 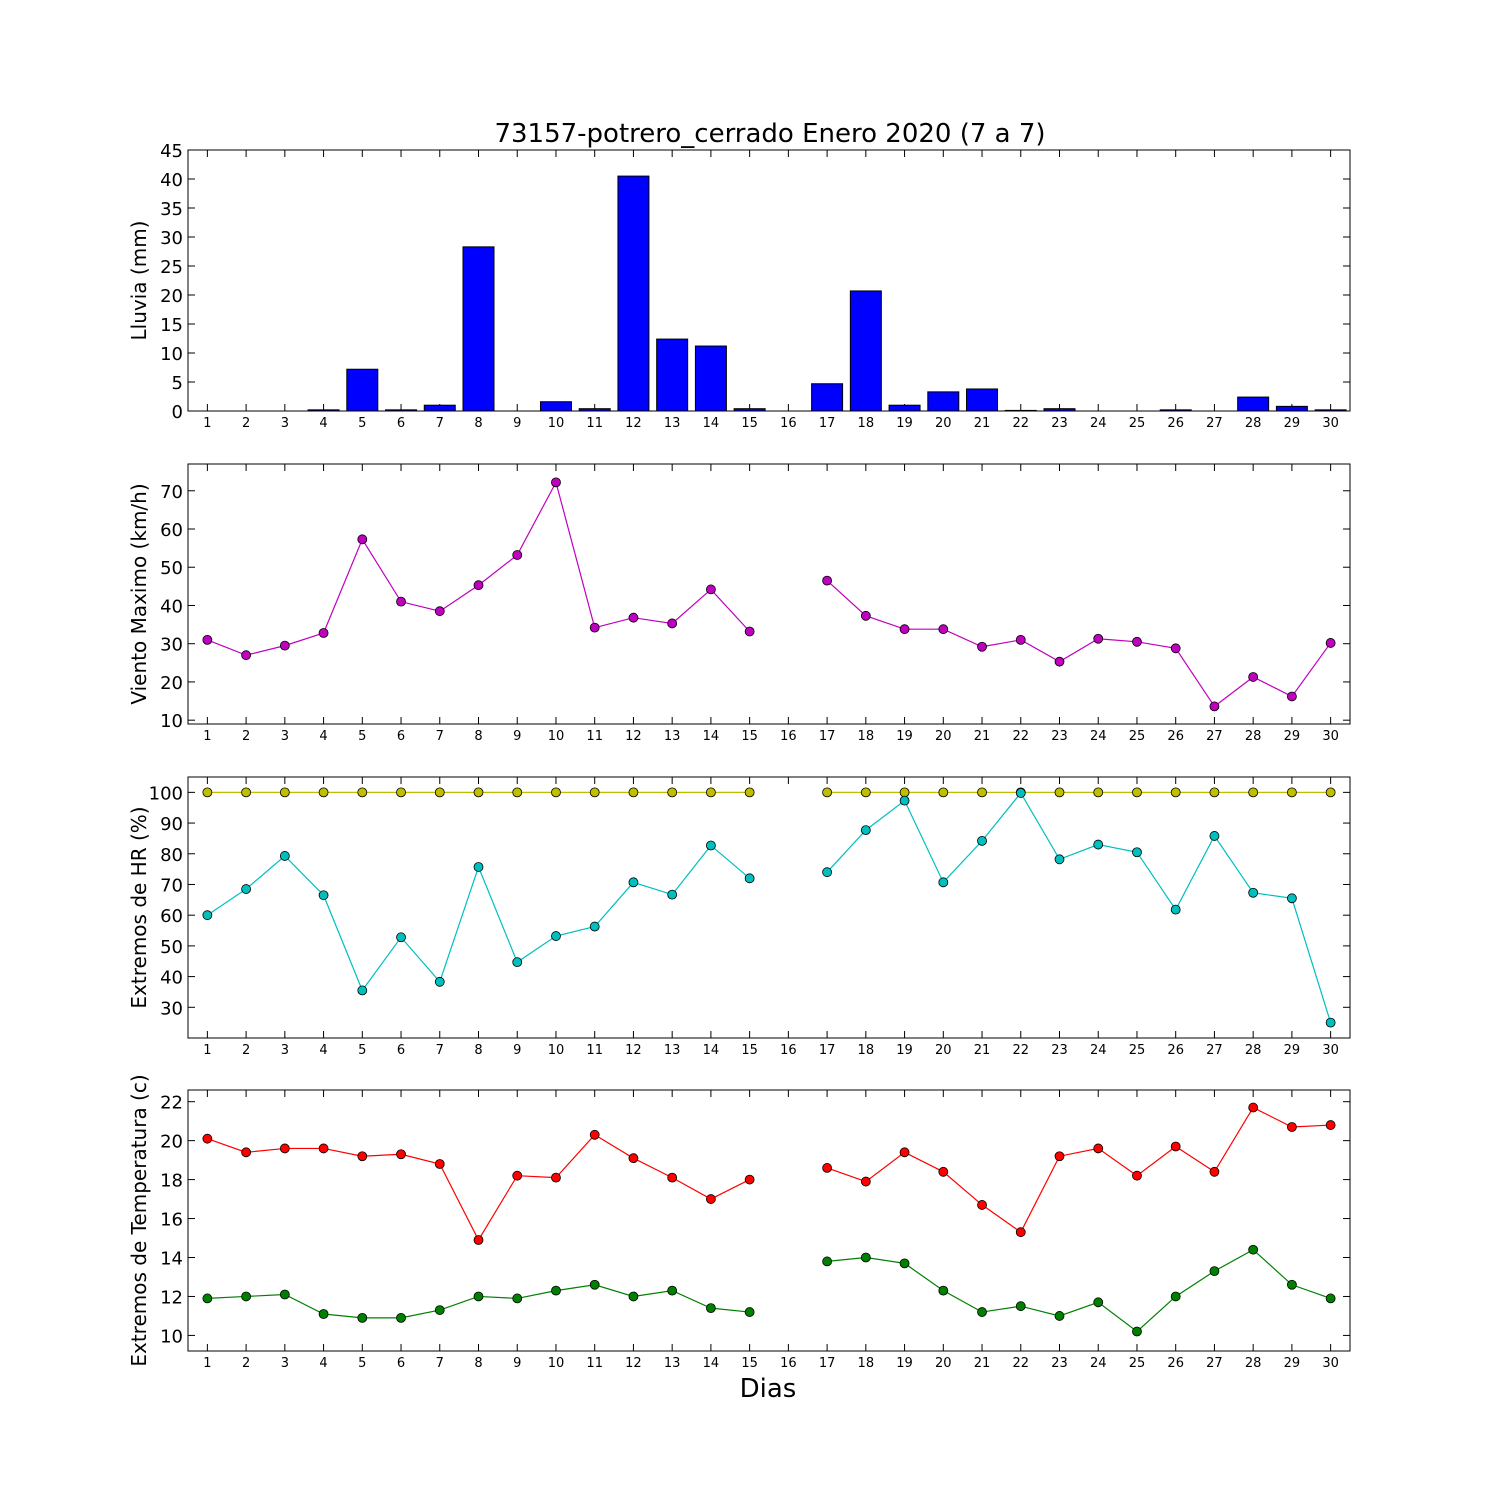 What do you see at coordinates (285, 1050) in the screenshot?
I see `x-tick-label: 3` at bounding box center [285, 1050].